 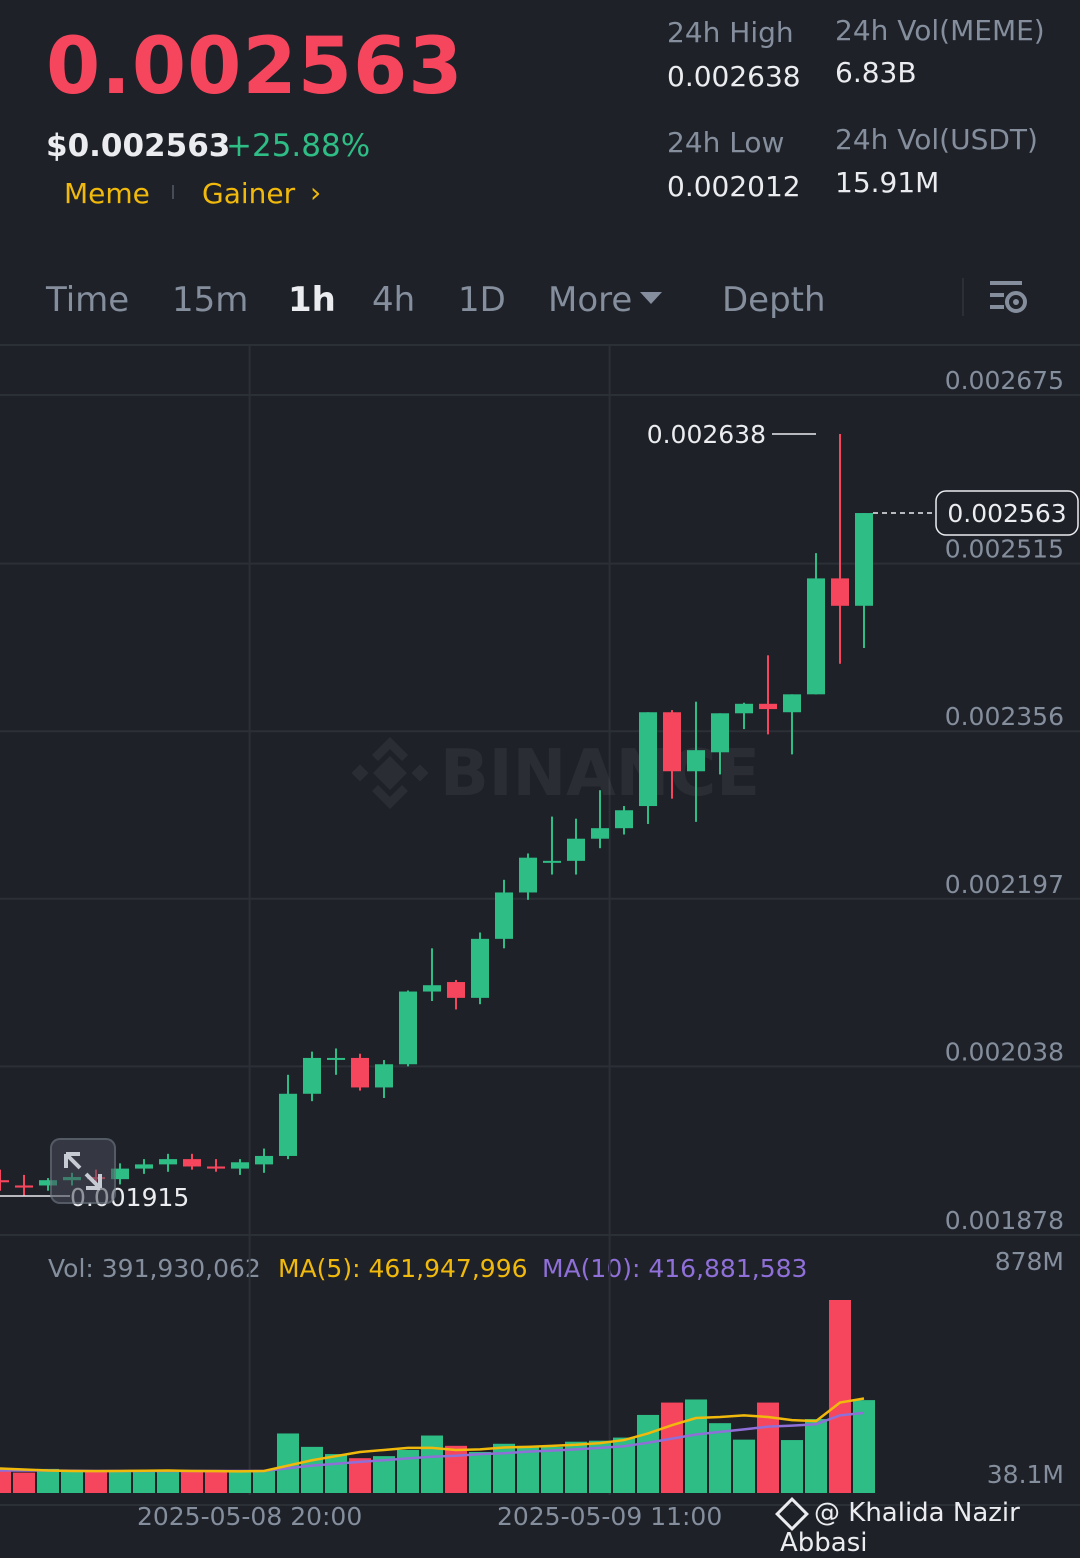 I want to click on tag-gainer: Gainer, so click(x=249, y=193).